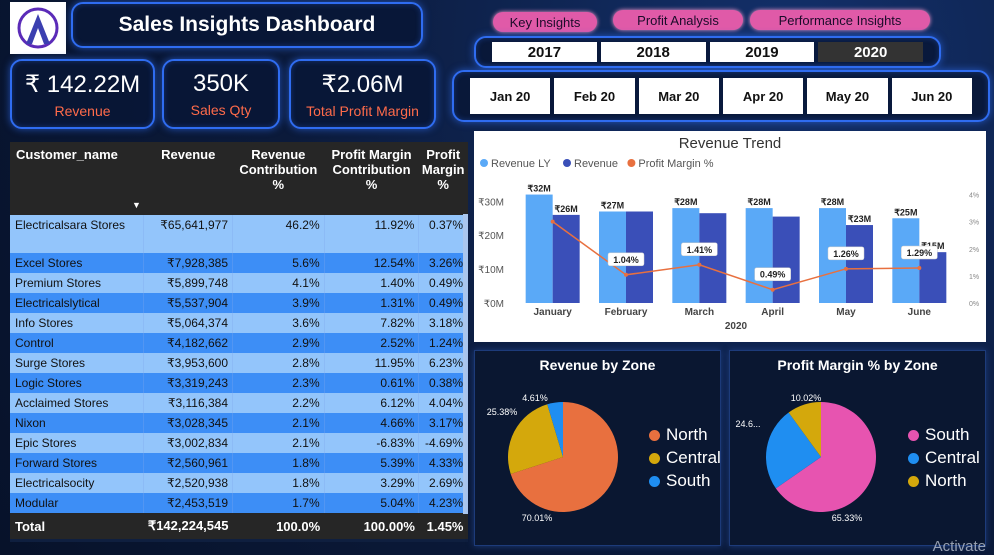 The height and width of the screenshot is (555, 994). What do you see at coordinates (278, 169) in the screenshot?
I see `col-header-revenue-contribution: Revenue Contribution %` at bounding box center [278, 169].